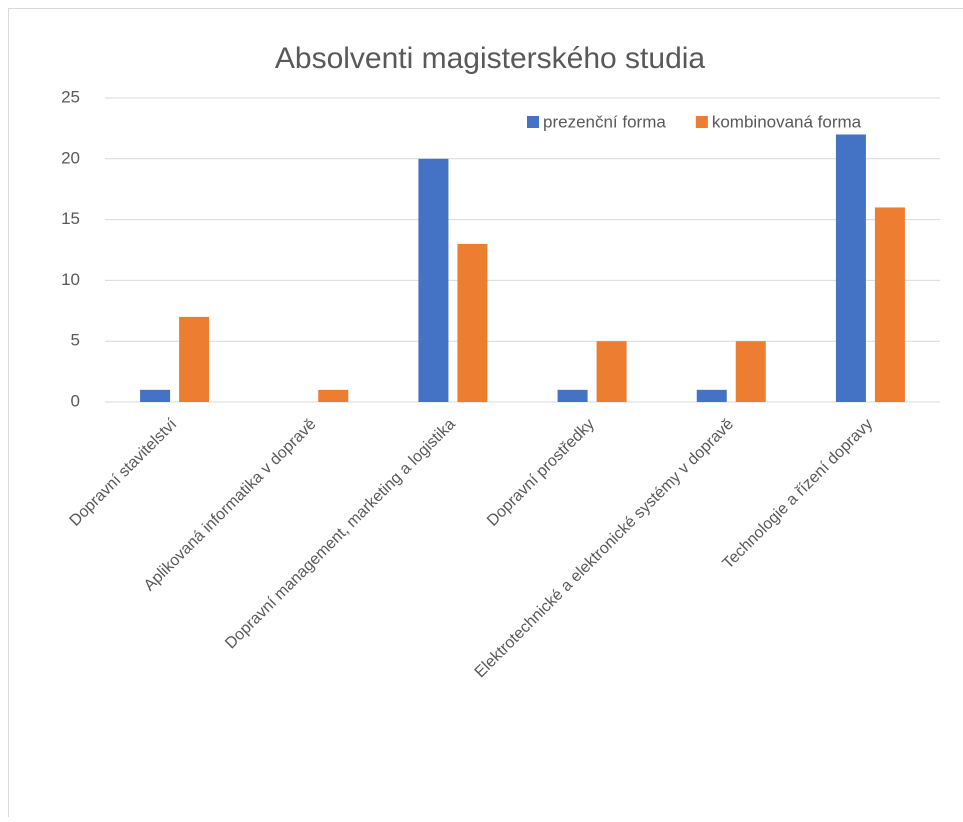 The image size is (963, 822). I want to click on y-tick-label: 20, so click(70, 157).